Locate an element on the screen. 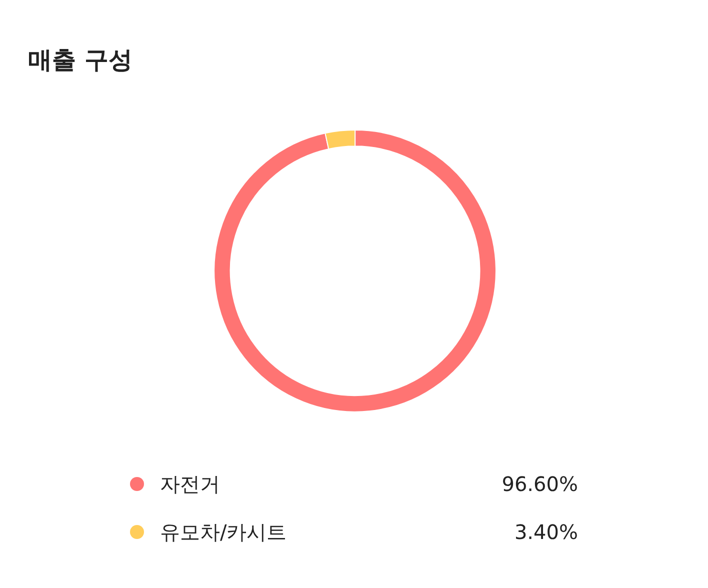 The width and height of the screenshot is (708, 588). legend-label: 자전거 is located at coordinates (190, 484).